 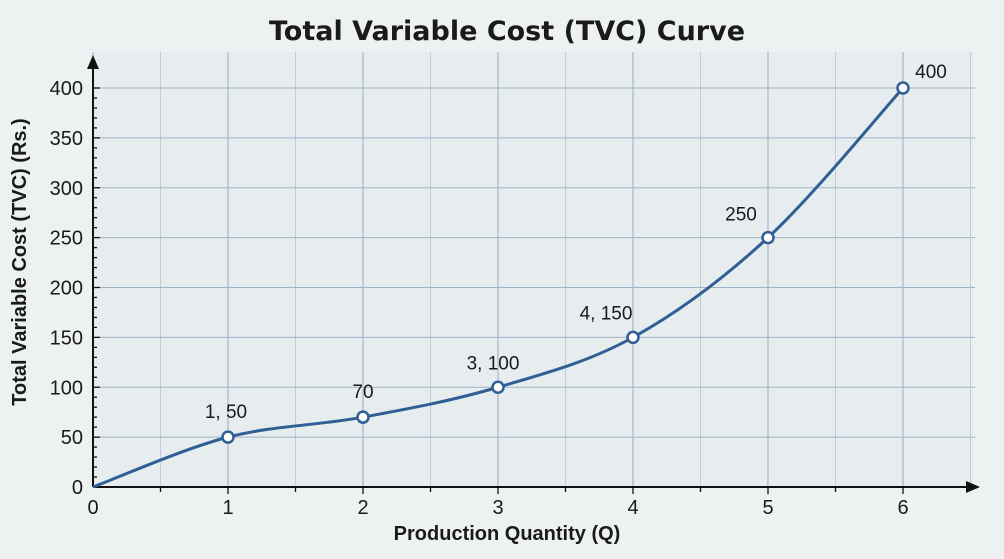 What do you see at coordinates (606, 313) in the screenshot?
I see `data-label: 4, 150` at bounding box center [606, 313].